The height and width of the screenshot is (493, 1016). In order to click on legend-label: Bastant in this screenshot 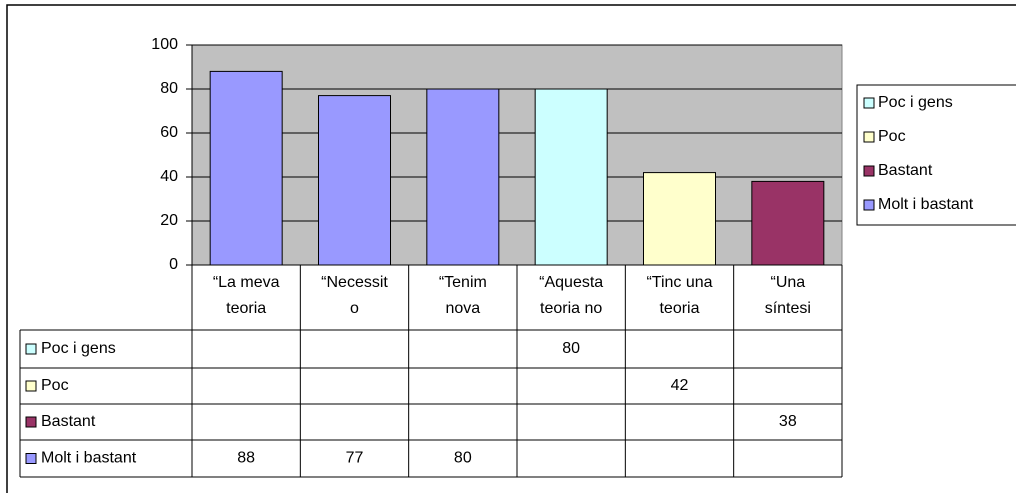, I will do `click(905, 170)`.